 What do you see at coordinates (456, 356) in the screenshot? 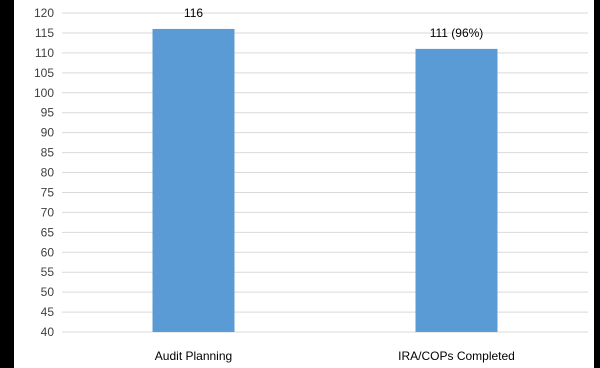
I see `x-tick-label: IRA/COPs Completed` at bounding box center [456, 356].